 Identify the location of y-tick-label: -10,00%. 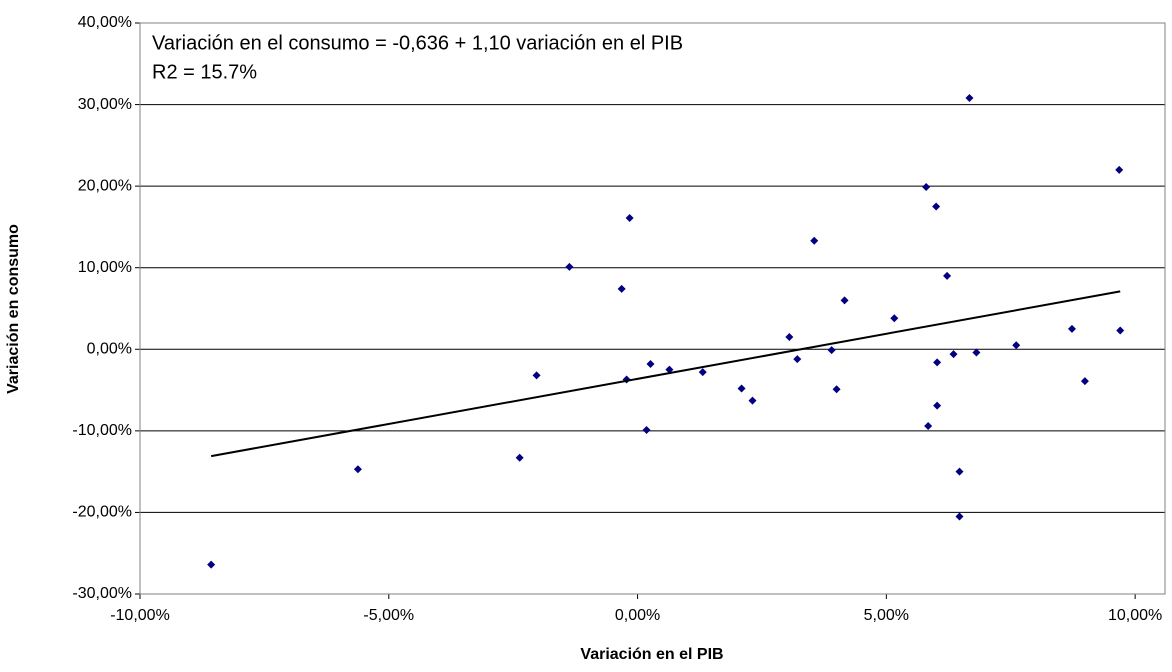
(102, 430).